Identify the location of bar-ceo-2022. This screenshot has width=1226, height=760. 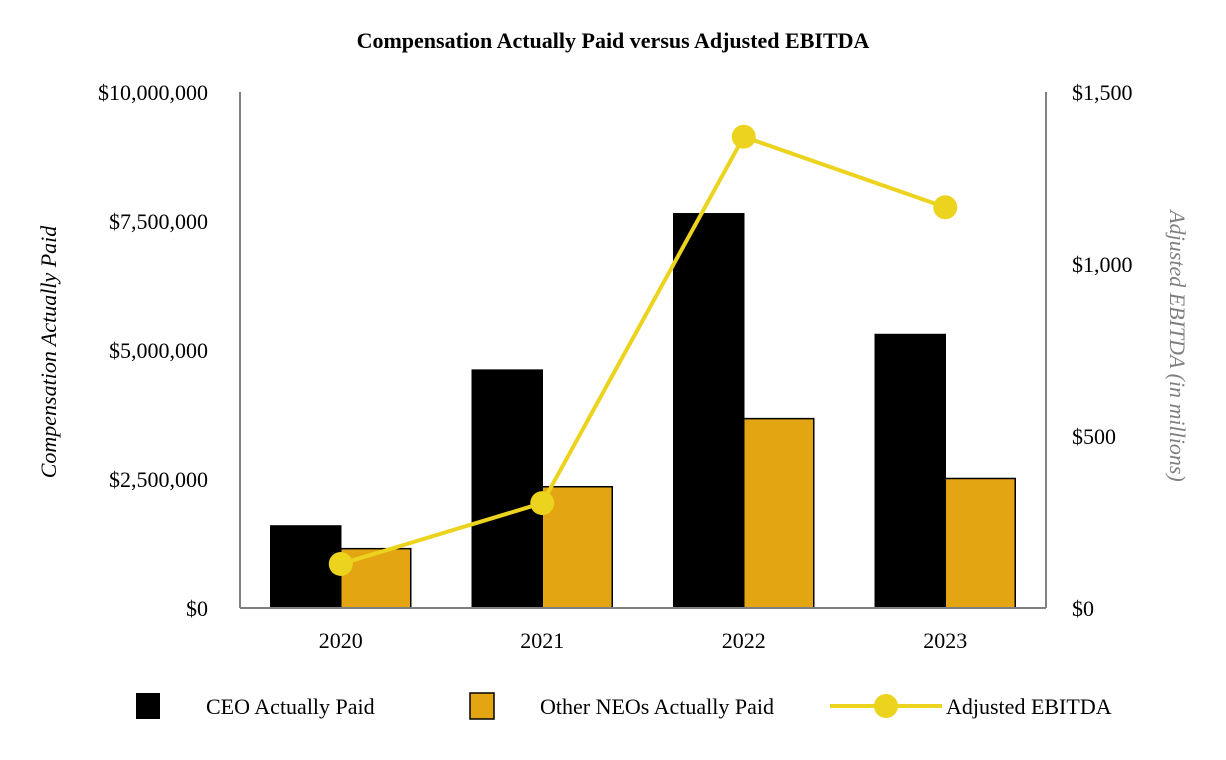
(709, 411).